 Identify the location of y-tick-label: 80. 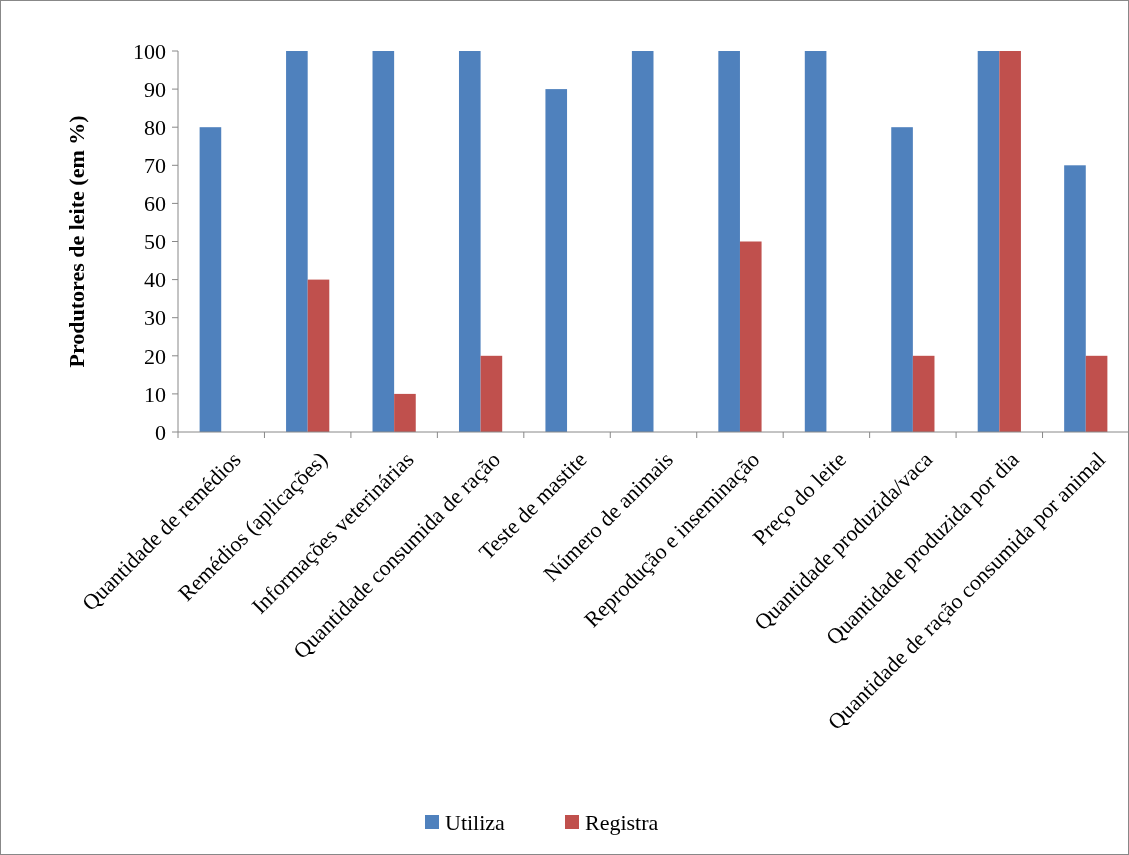
(155, 127).